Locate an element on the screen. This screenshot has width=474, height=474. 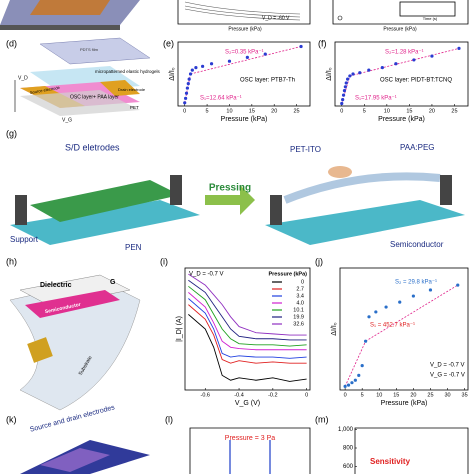
label: Drain electrode is located at coordinates (132, 89).